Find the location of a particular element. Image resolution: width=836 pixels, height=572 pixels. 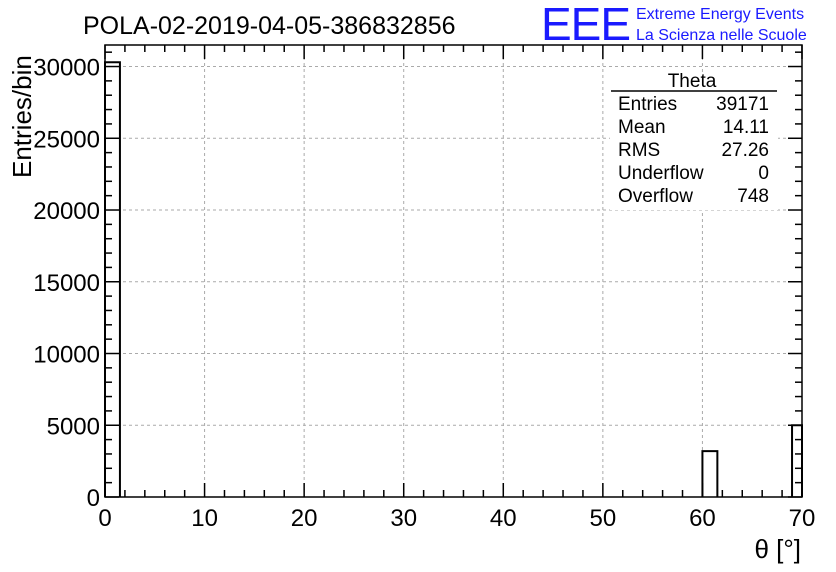

x-tick-label: 50 is located at coordinates (603, 518).